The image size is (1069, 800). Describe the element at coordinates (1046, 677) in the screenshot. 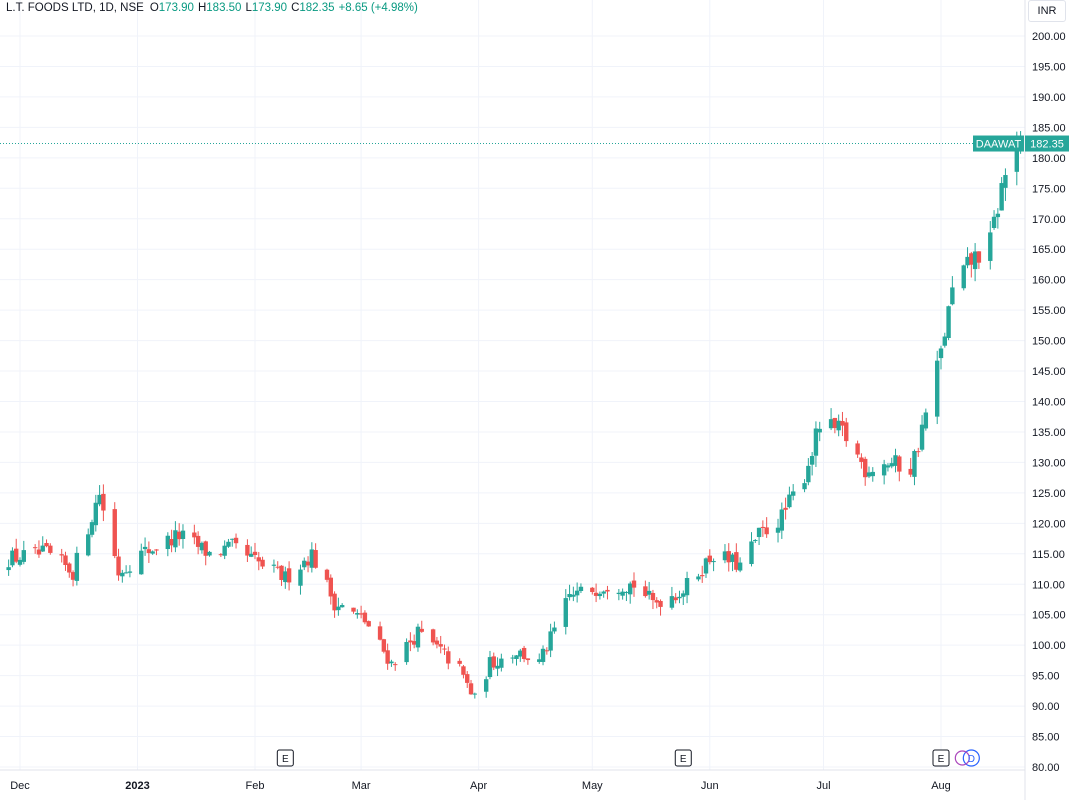

I see `price-tick-label: 95.00` at that location.